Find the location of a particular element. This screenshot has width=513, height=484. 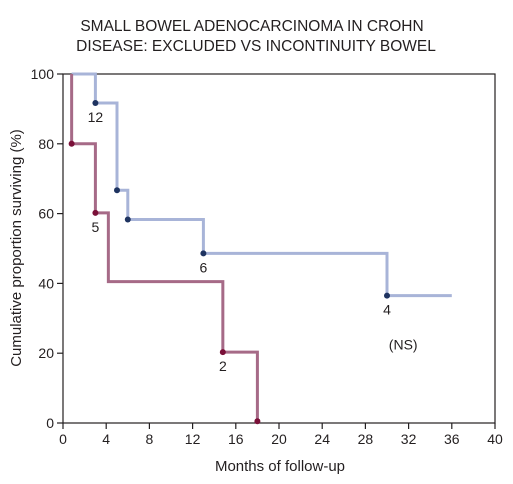

chart-title-line-1: SMALL BOWEL ADENOCARCINOMA IN CROHN is located at coordinates (251, 26).